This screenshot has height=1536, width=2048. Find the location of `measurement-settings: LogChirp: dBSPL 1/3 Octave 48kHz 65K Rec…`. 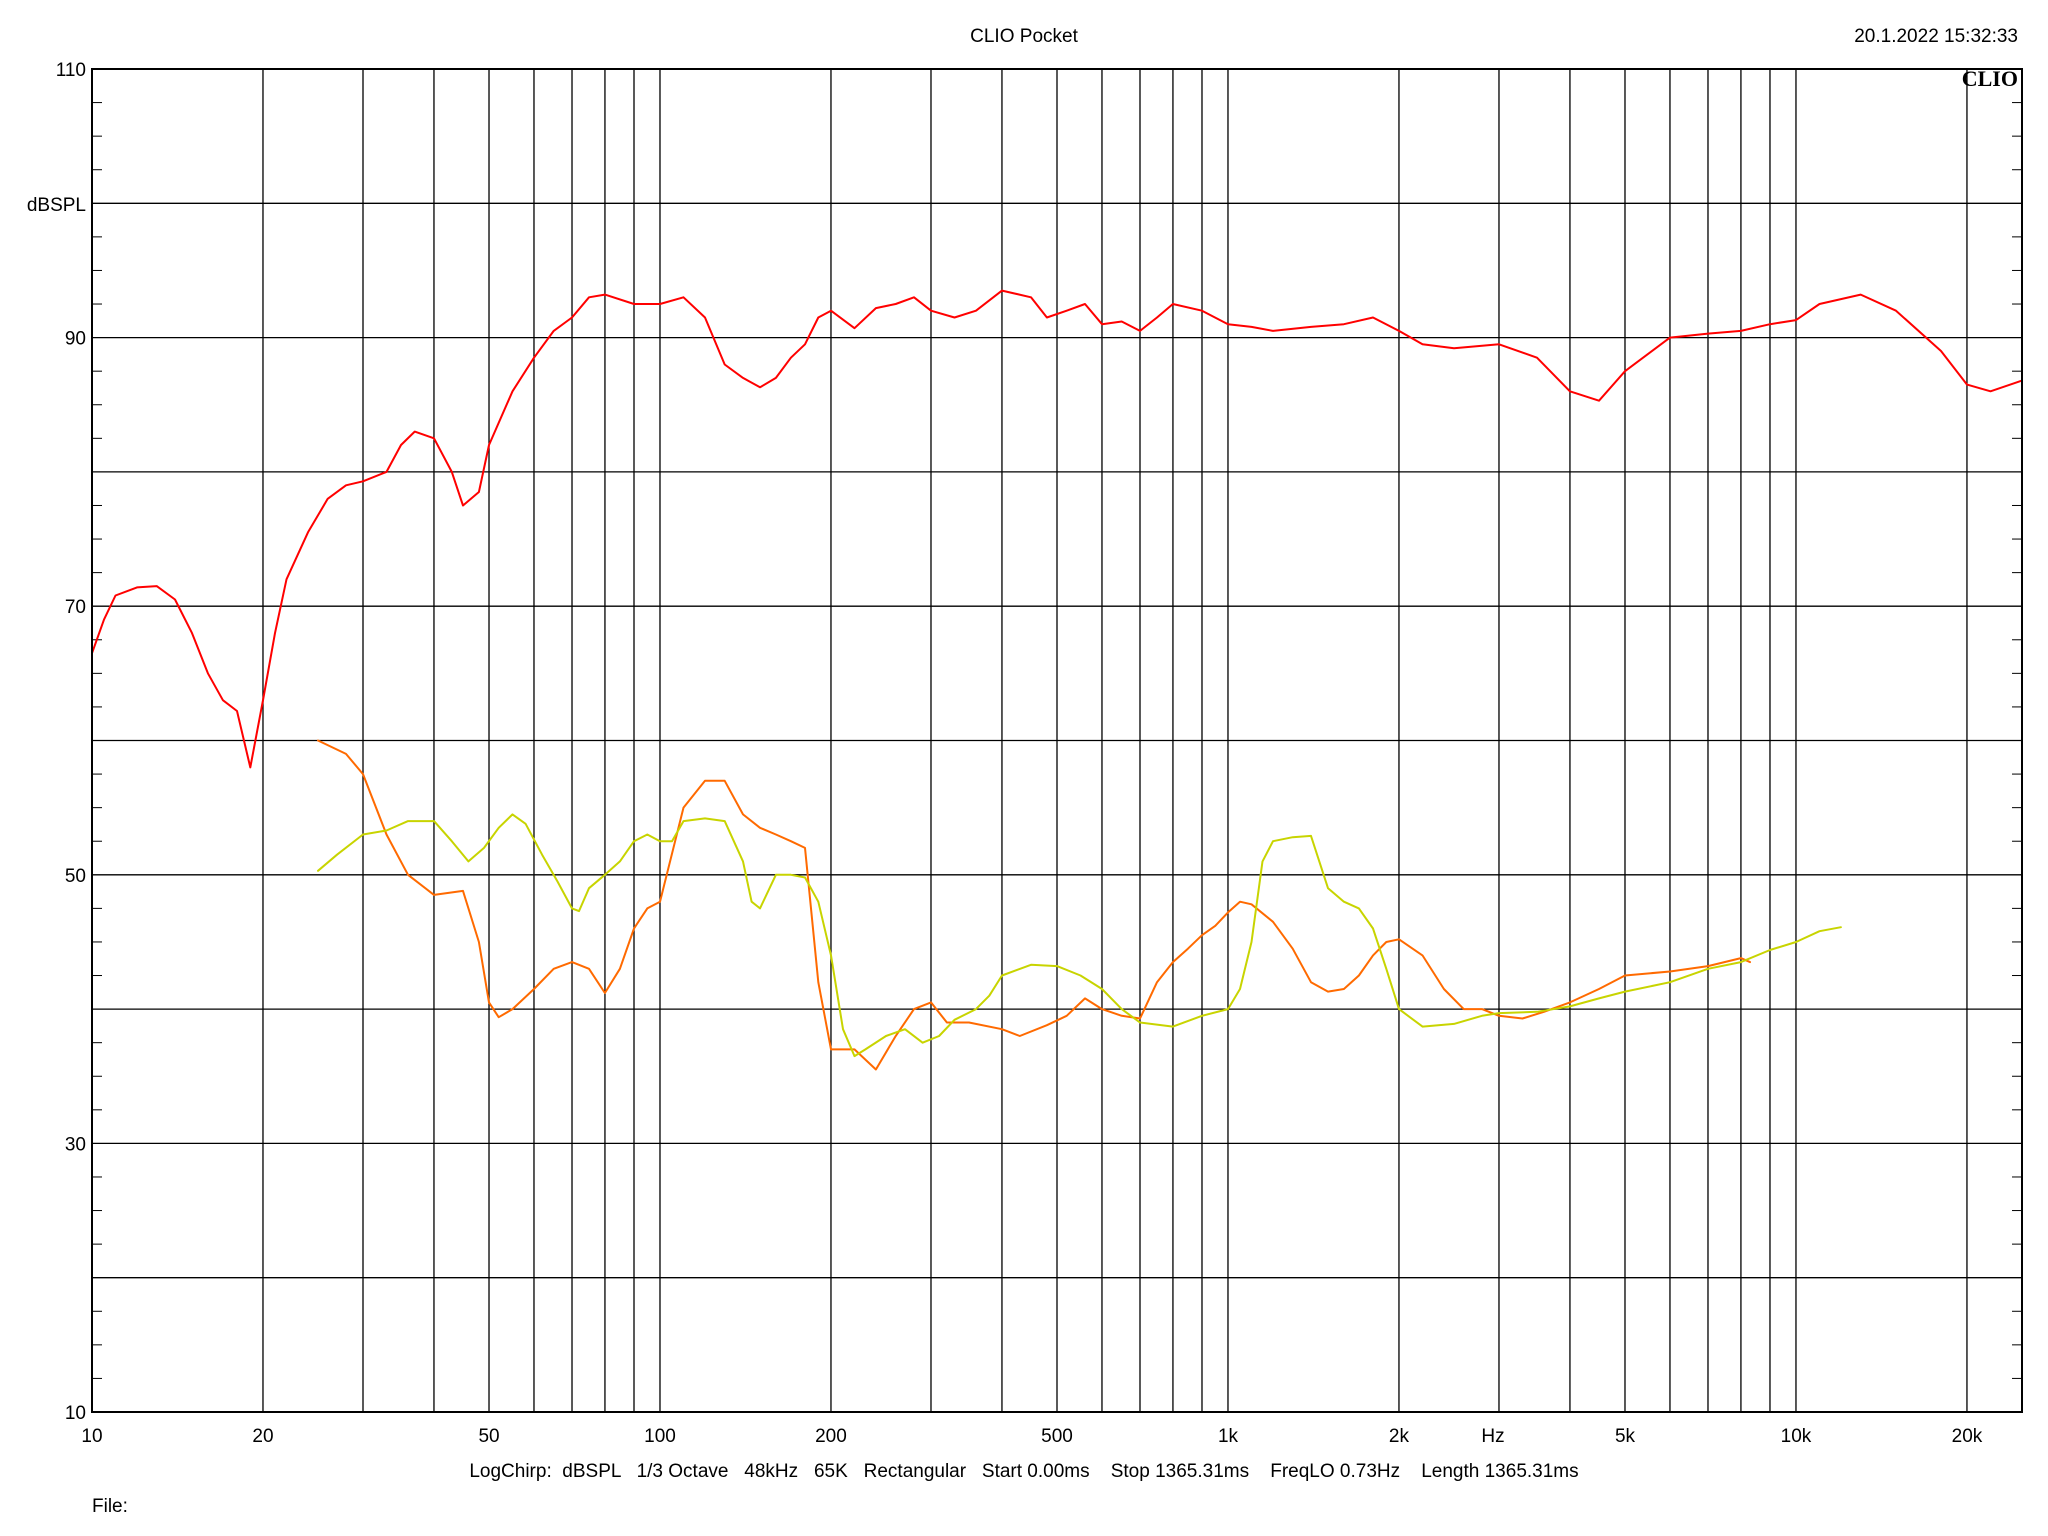

measurement-settings: LogChirp: dBSPL 1/3 Octave 48kHz 65K Rec… is located at coordinates (1023, 1471).